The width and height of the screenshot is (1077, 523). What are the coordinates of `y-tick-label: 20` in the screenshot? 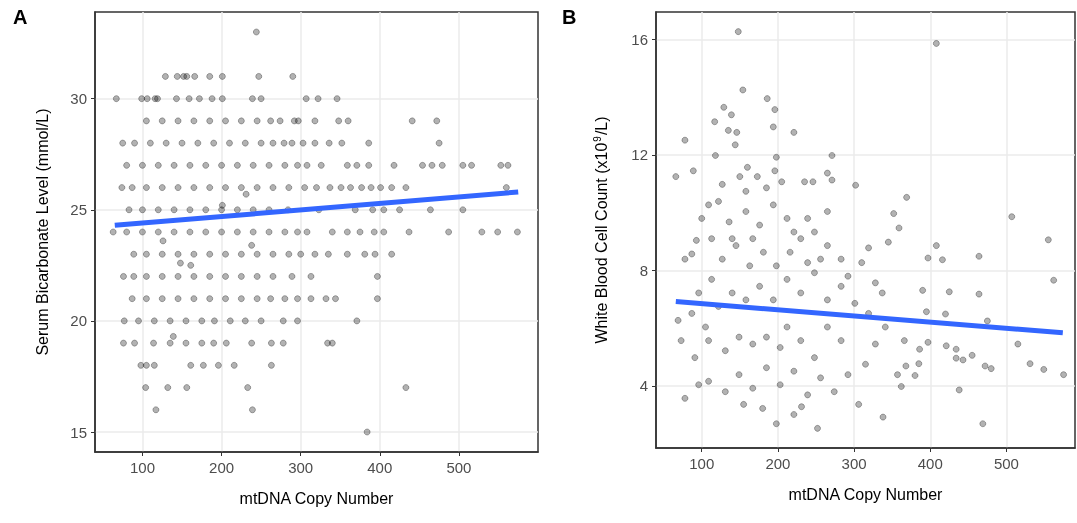 It's located at (78, 321).